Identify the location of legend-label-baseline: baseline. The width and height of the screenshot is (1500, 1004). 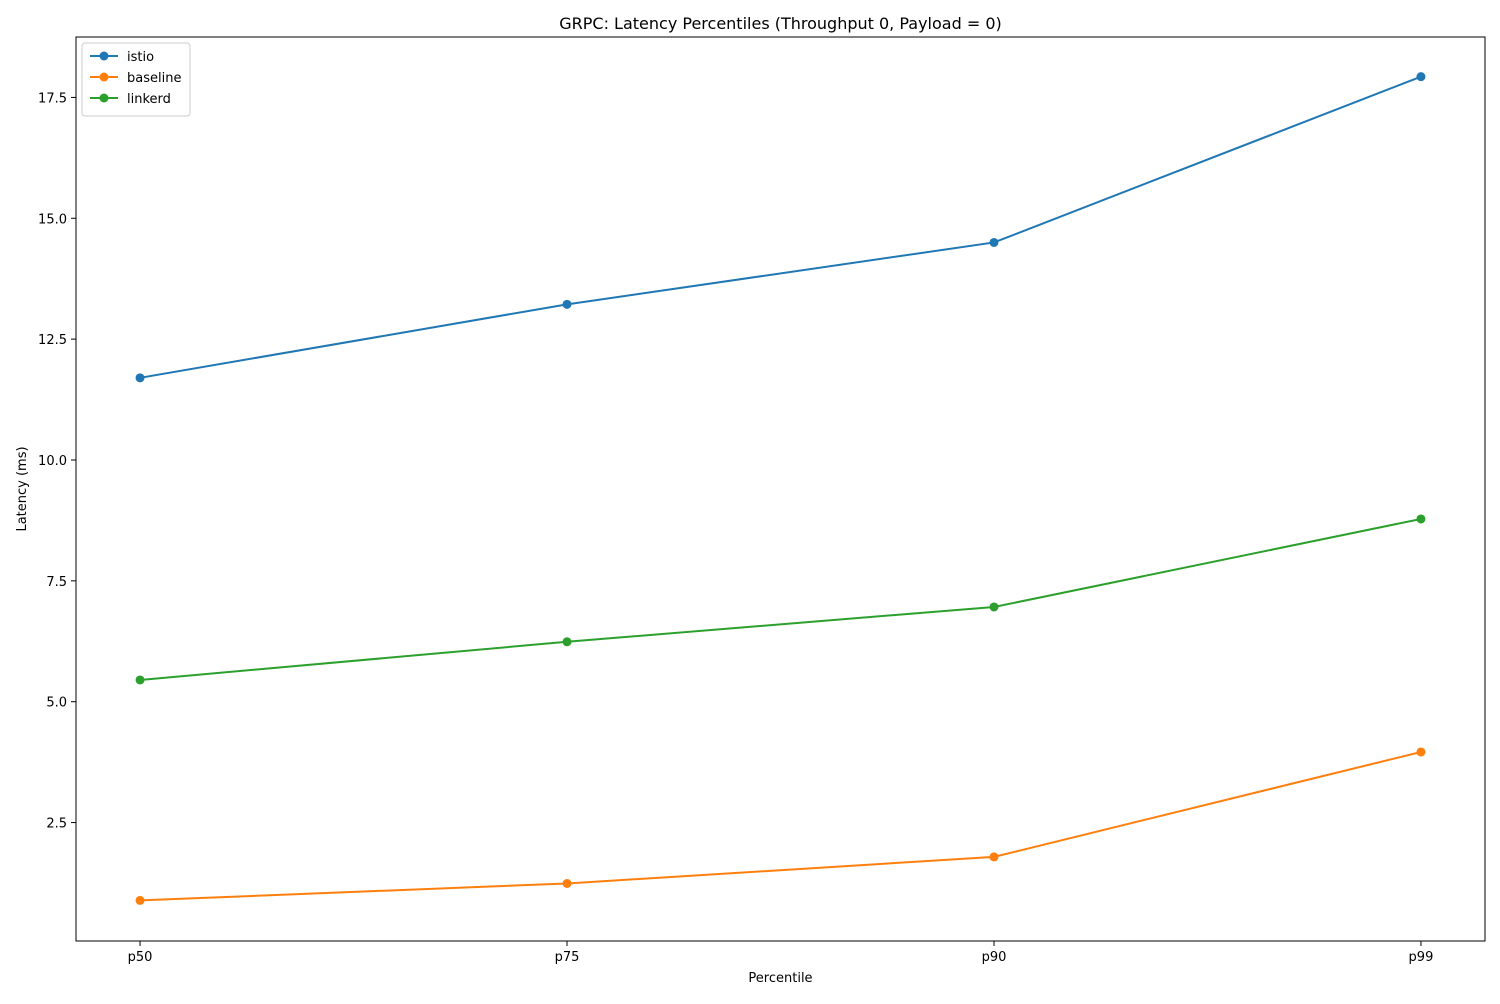
(154, 78).